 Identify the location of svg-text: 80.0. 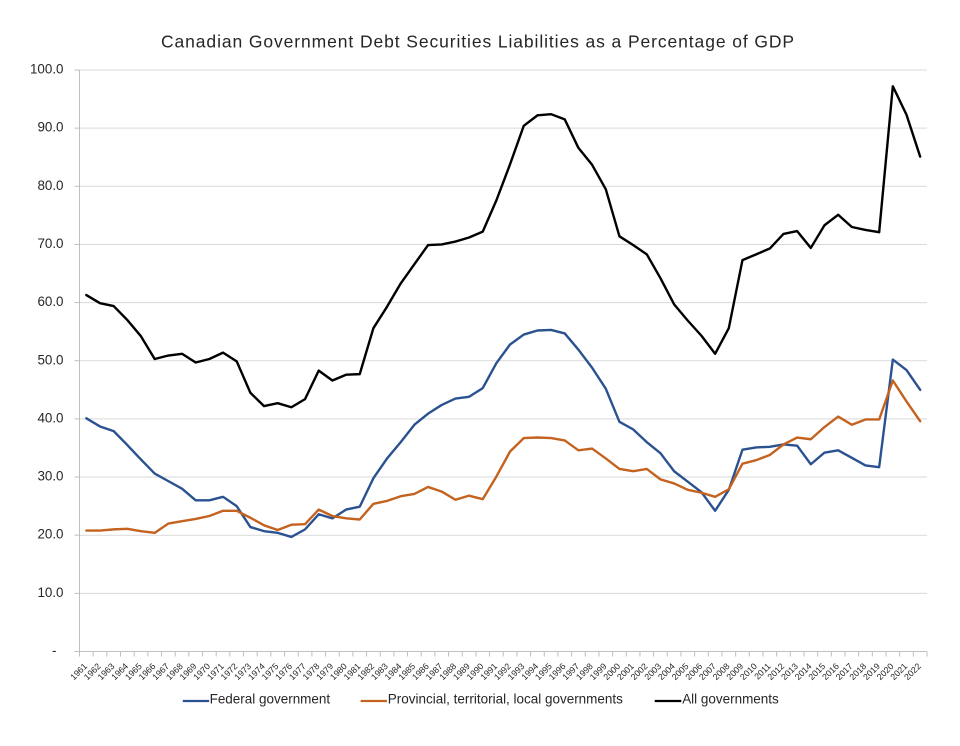
(50, 185).